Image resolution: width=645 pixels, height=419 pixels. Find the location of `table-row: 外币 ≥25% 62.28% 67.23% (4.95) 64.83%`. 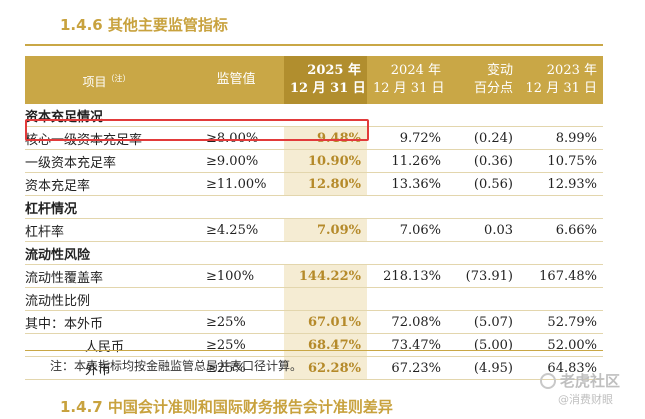

table-row: 外币 ≥25% 62.28% 67.23% (4.95) 64.83% is located at coordinates (314, 368).